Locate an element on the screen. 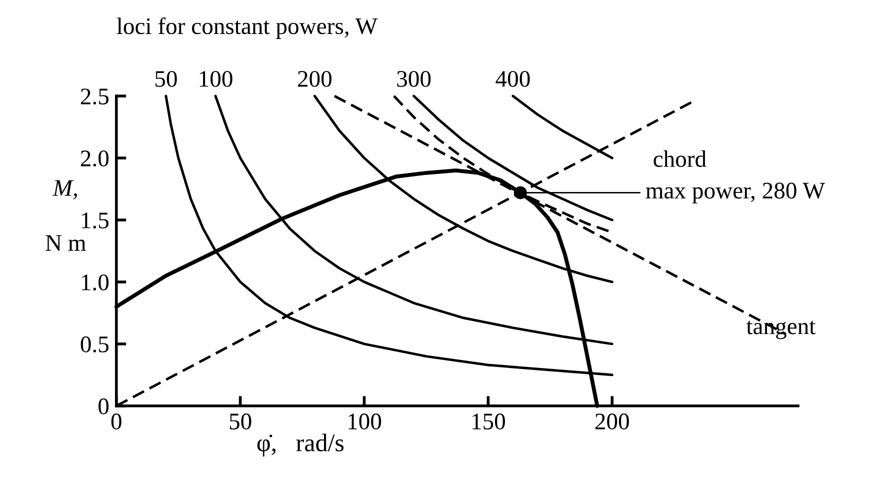 Image resolution: width=875 pixels, height=495 pixels. series-label: 200 is located at coordinates (315, 78).